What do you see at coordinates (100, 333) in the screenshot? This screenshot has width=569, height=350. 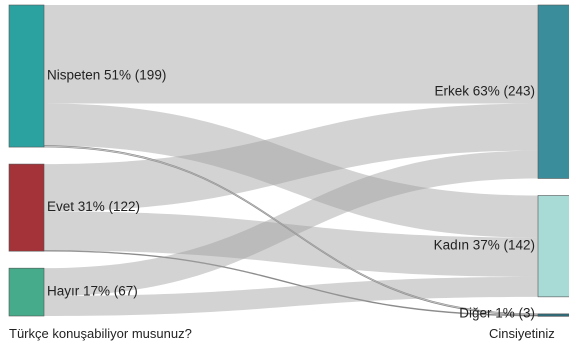 I see `left-axis-label: Türkçe konuşabiliyor musunuz?` at bounding box center [100, 333].